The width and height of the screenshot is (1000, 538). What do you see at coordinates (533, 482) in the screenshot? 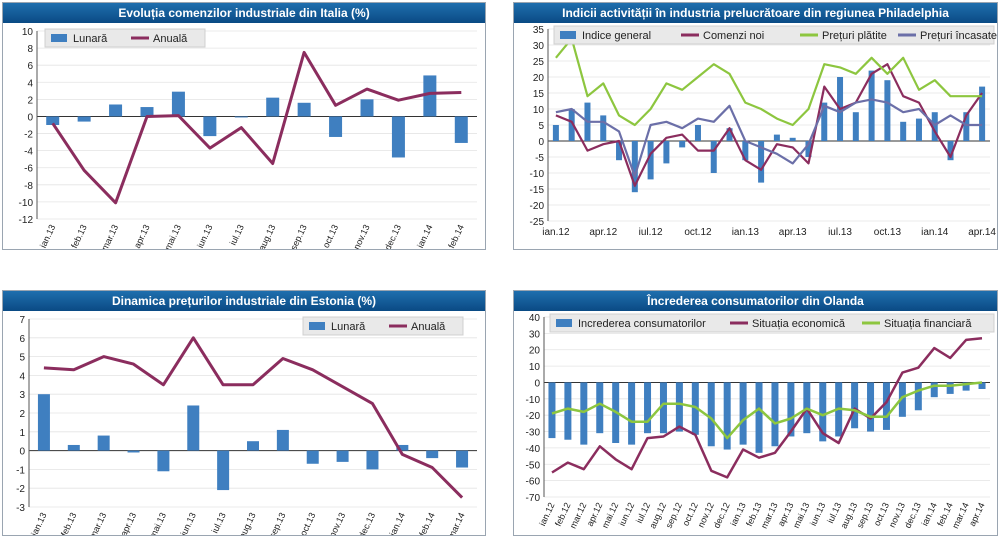
I see `y-tick-label: -60` at bounding box center [533, 482].